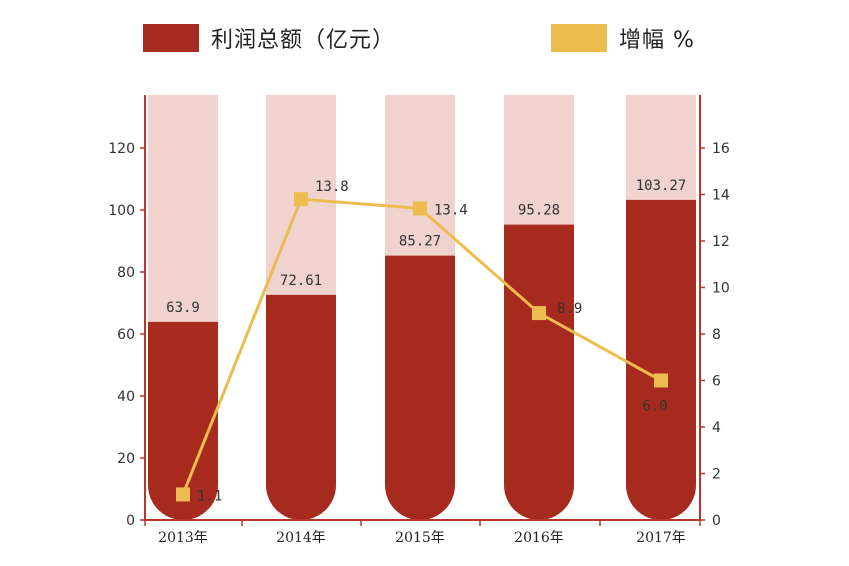  I want to click on x-tick-label-3: 2016年, so click(539, 538).